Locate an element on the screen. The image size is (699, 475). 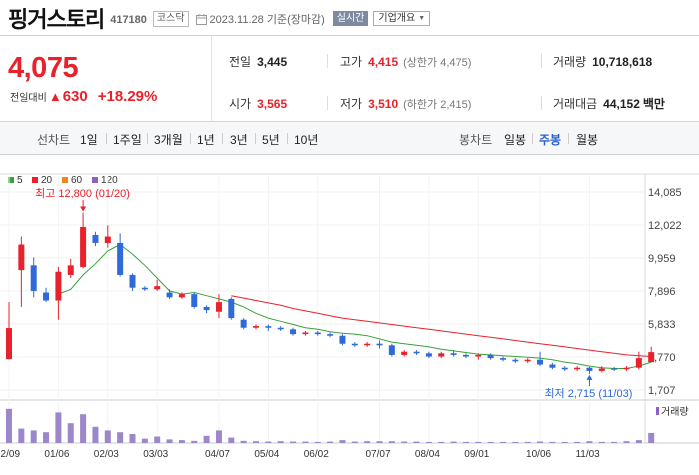
high-annotation: 최고 12,800 (01/20) is located at coordinates (82, 193).